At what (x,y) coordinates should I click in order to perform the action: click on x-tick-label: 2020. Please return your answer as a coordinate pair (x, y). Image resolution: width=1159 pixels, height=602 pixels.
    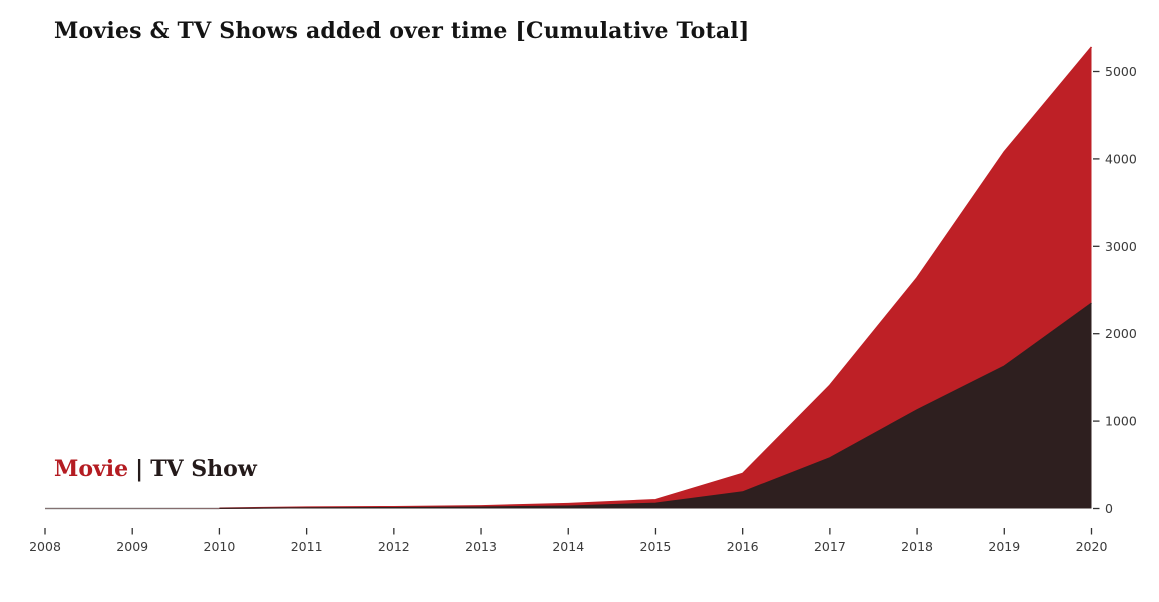
    Looking at the image, I should click on (1092, 546).